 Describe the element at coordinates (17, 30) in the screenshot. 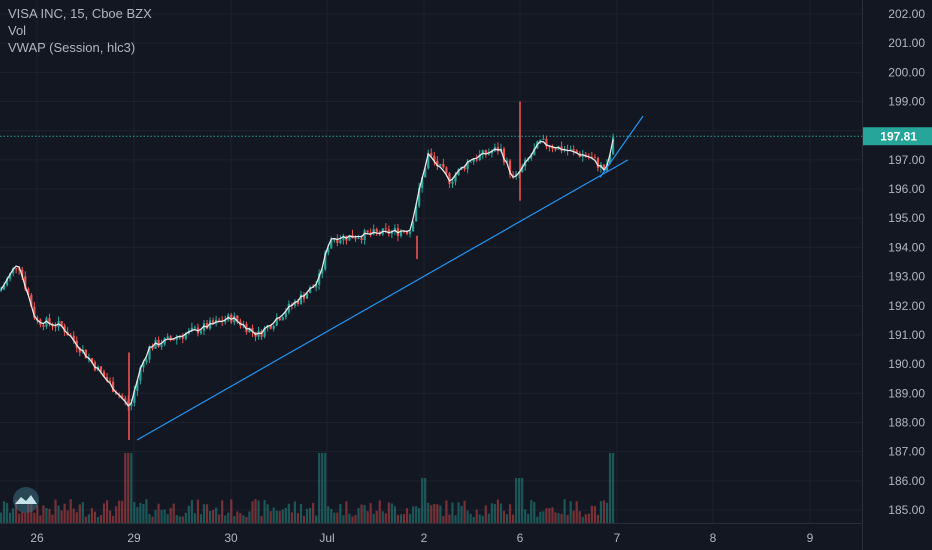

I see `volume-indicator-label: Vol` at that location.